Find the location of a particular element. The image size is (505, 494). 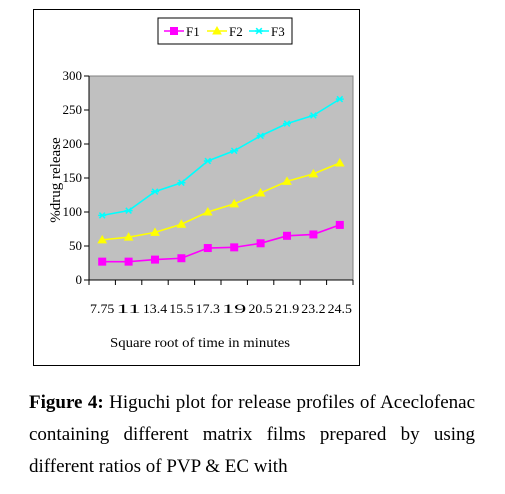

x-tick-label: 13.4 is located at coordinates (155, 308).